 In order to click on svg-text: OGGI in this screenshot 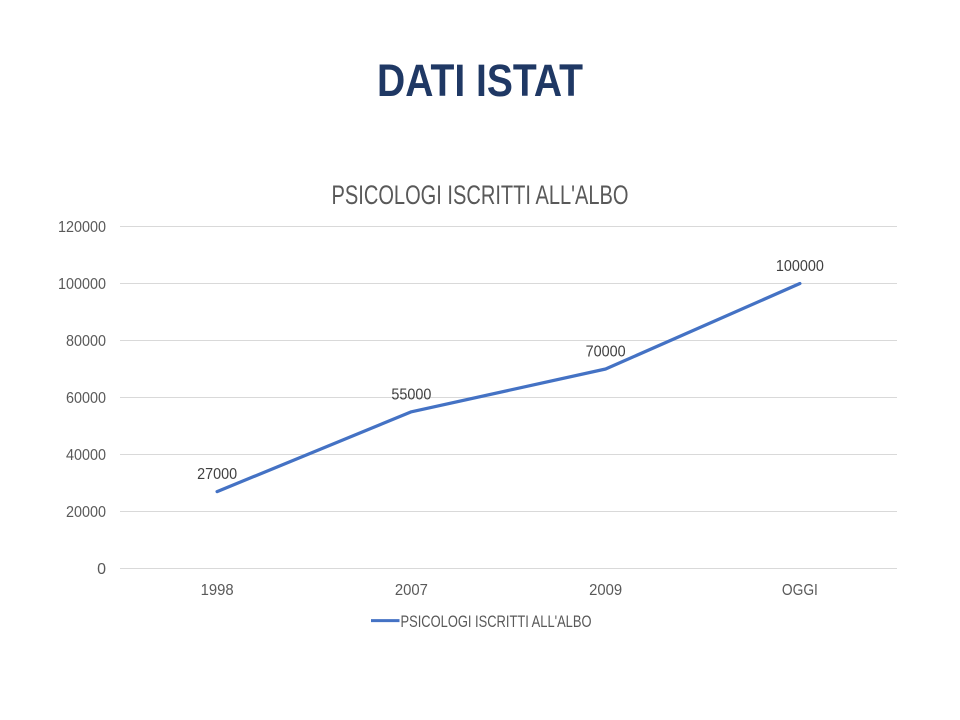, I will do `click(800, 590)`.